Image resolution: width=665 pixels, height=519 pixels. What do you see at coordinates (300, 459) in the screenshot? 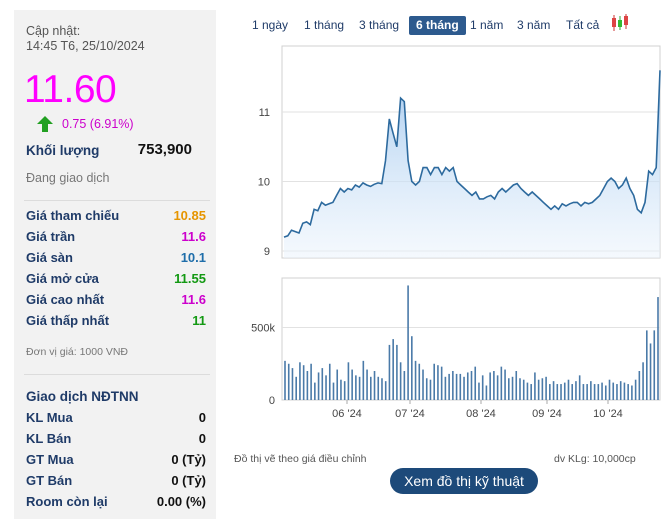
I see `adjusted-price-note: Đồ thị vẽ theo giá điều chỉnh` at bounding box center [300, 459].